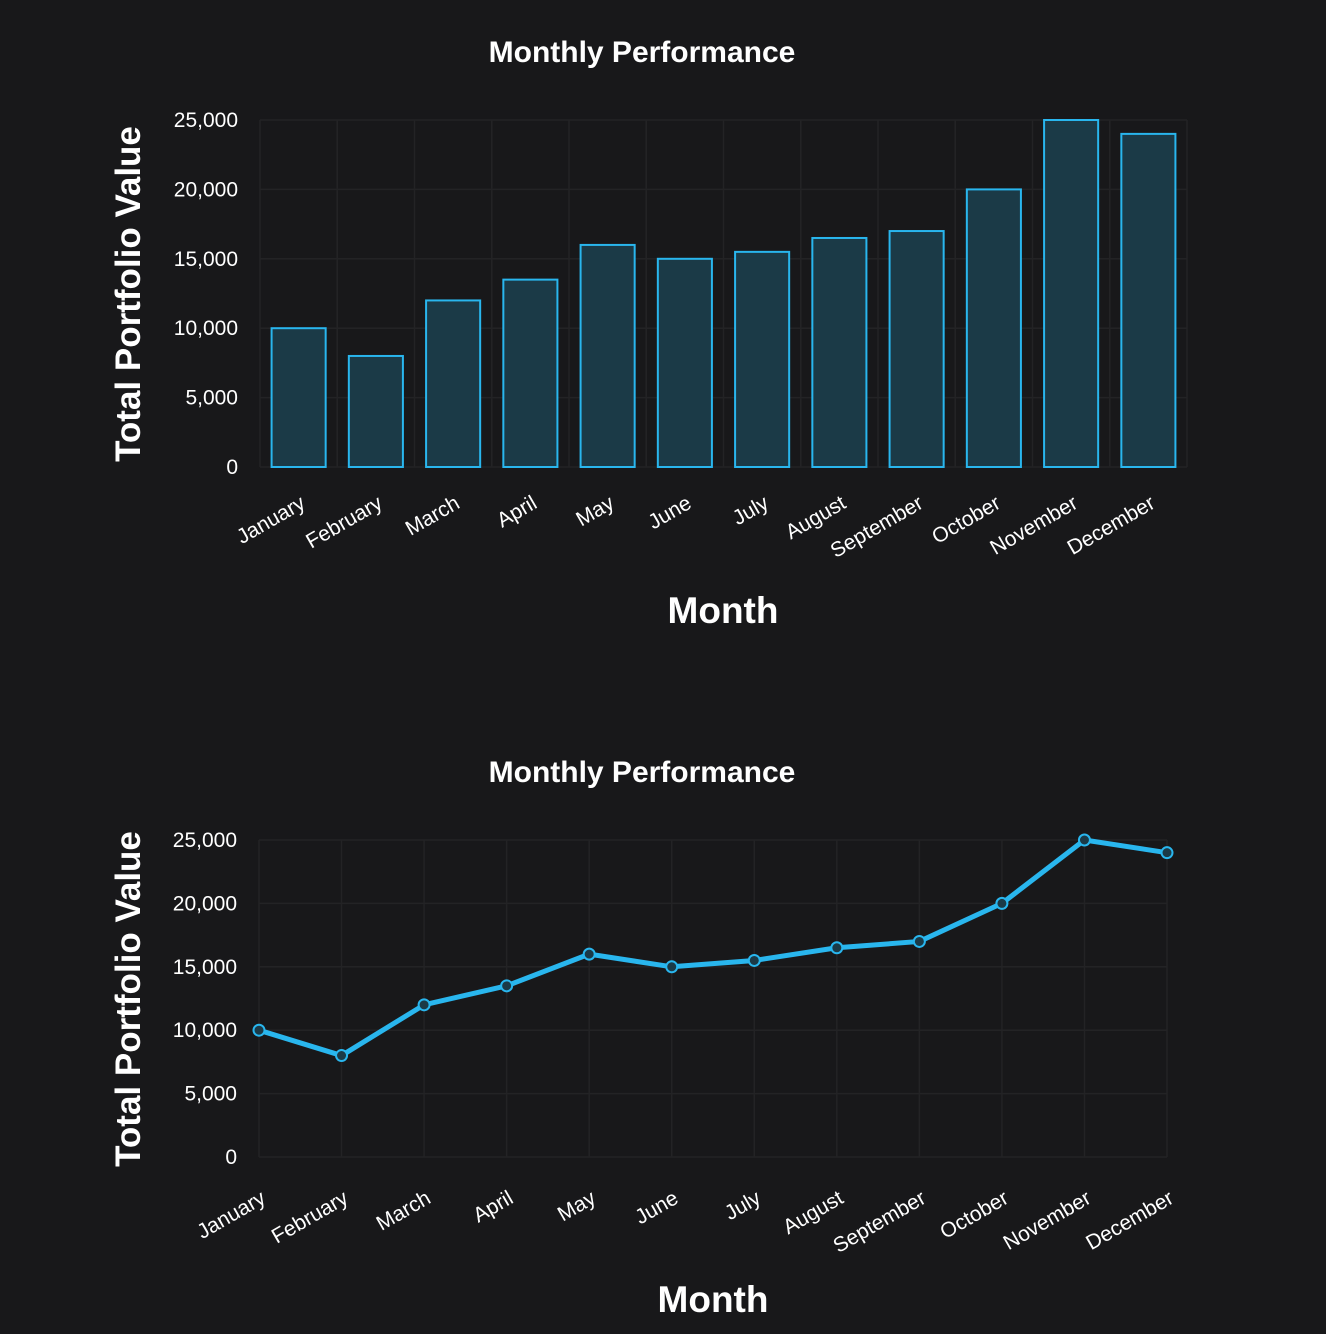  I want to click on bar-chart-y-axis-label: Total Portfolio Value, so click(128, 294).